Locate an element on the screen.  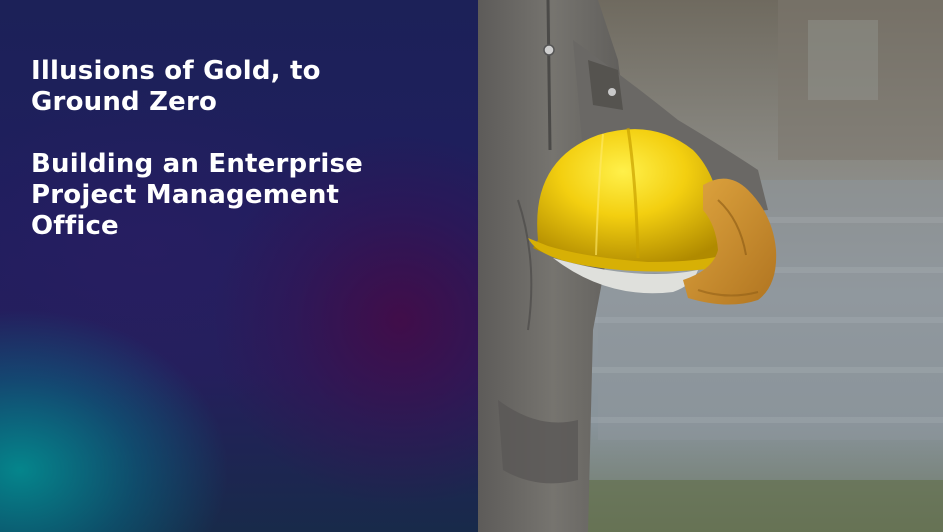
title-line-2: Ground Zero is located at coordinates (124, 102).